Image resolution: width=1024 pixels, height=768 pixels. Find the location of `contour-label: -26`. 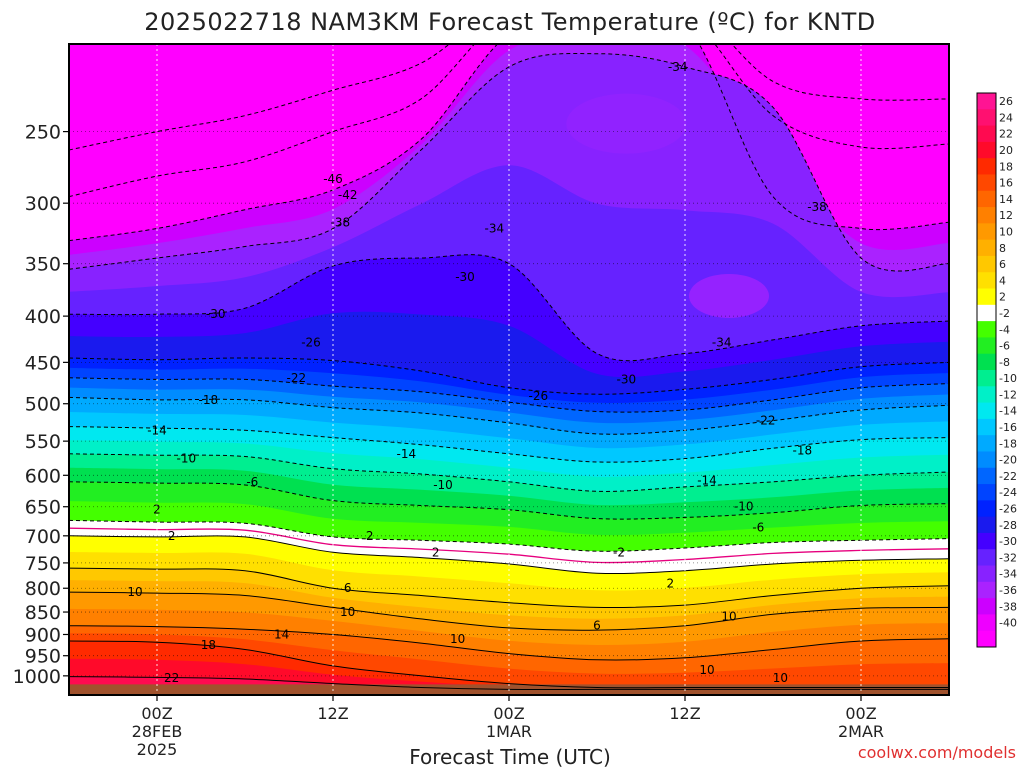

contour-label: -26 is located at coordinates (539, 396).